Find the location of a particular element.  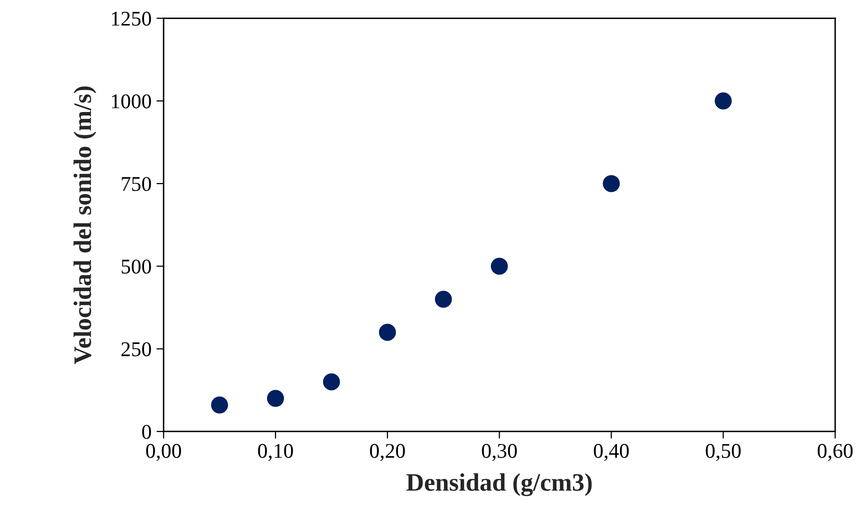

x-axis-title: Densidad (g/cm3) is located at coordinates (499, 484).